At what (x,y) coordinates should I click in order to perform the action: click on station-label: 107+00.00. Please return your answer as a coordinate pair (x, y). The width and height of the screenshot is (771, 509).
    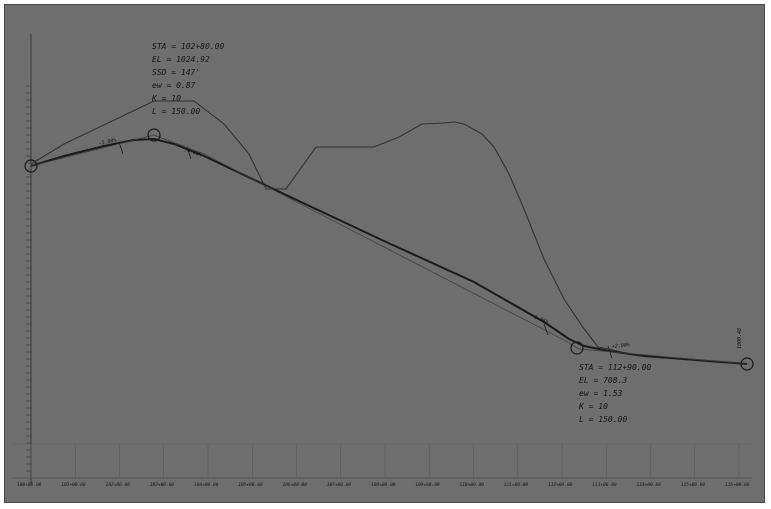
    Looking at the image, I should click on (339, 485).